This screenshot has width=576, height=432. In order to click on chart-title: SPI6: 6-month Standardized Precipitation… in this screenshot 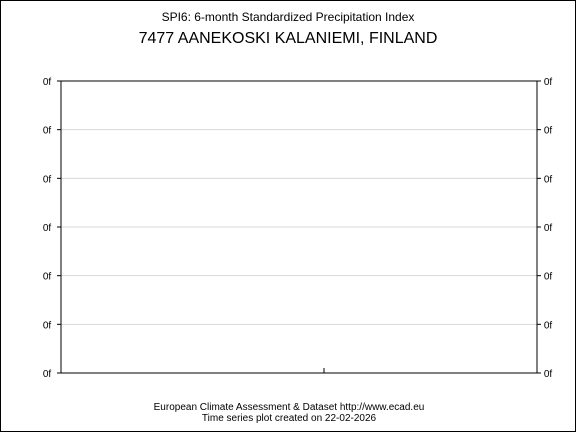, I will do `click(288, 17)`.